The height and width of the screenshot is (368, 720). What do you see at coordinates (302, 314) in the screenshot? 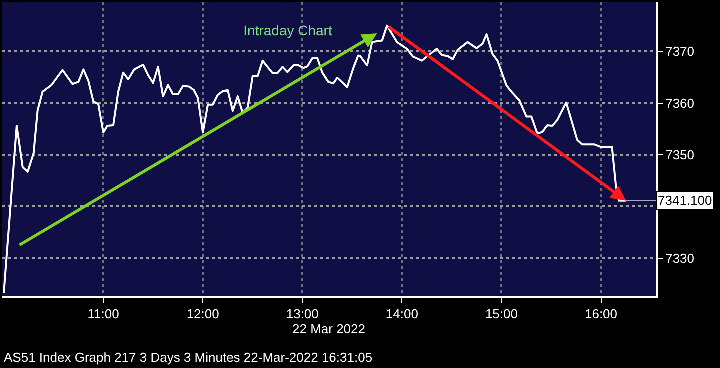
I see `x-tick-label: 13:00` at bounding box center [302, 314].